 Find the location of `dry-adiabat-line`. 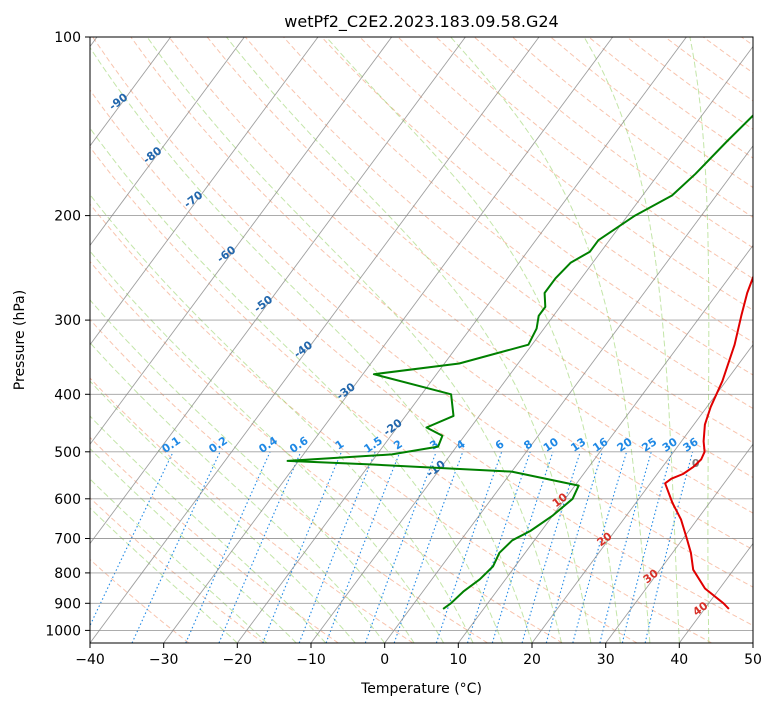

dry-adiabat-line is located at coordinates (140, 600).